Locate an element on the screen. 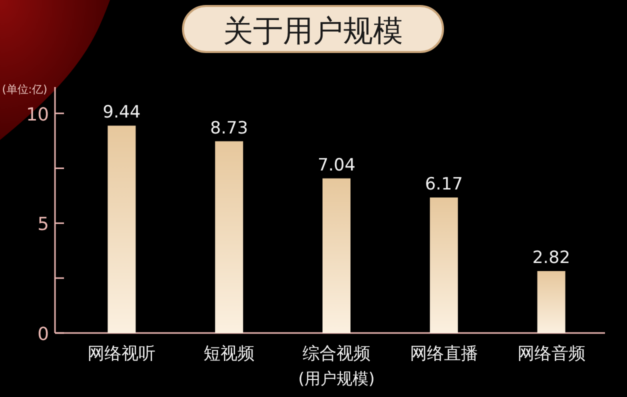 The image size is (627, 397). x-tick-label: 网络视听 is located at coordinates (122, 354).